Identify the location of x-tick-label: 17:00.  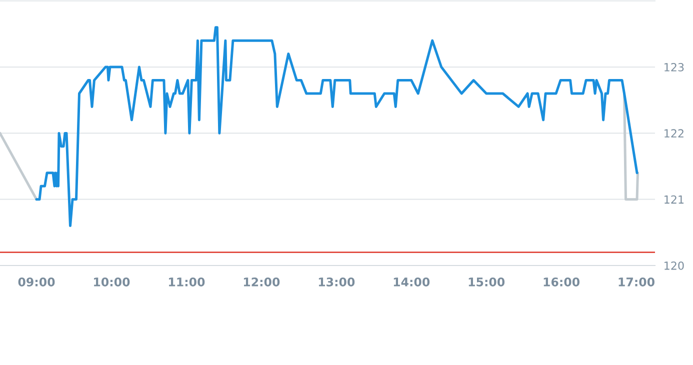
(636, 282).